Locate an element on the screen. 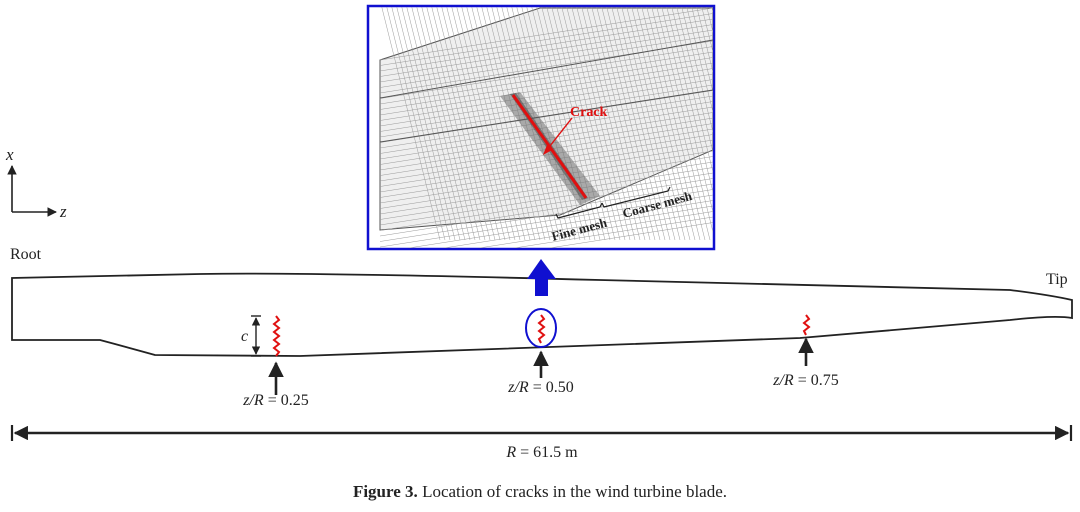  tip-label: Tip is located at coordinates (1057, 279).